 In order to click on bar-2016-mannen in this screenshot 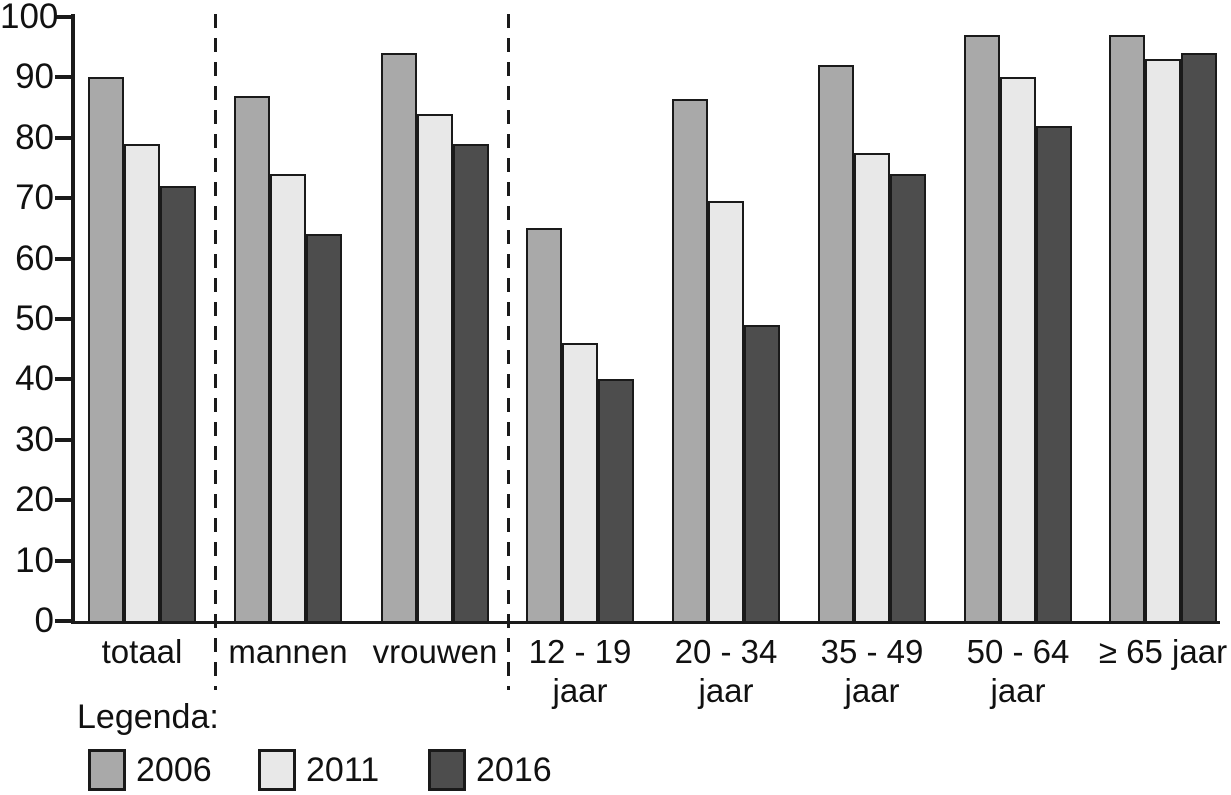, I will do `click(324, 428)`.